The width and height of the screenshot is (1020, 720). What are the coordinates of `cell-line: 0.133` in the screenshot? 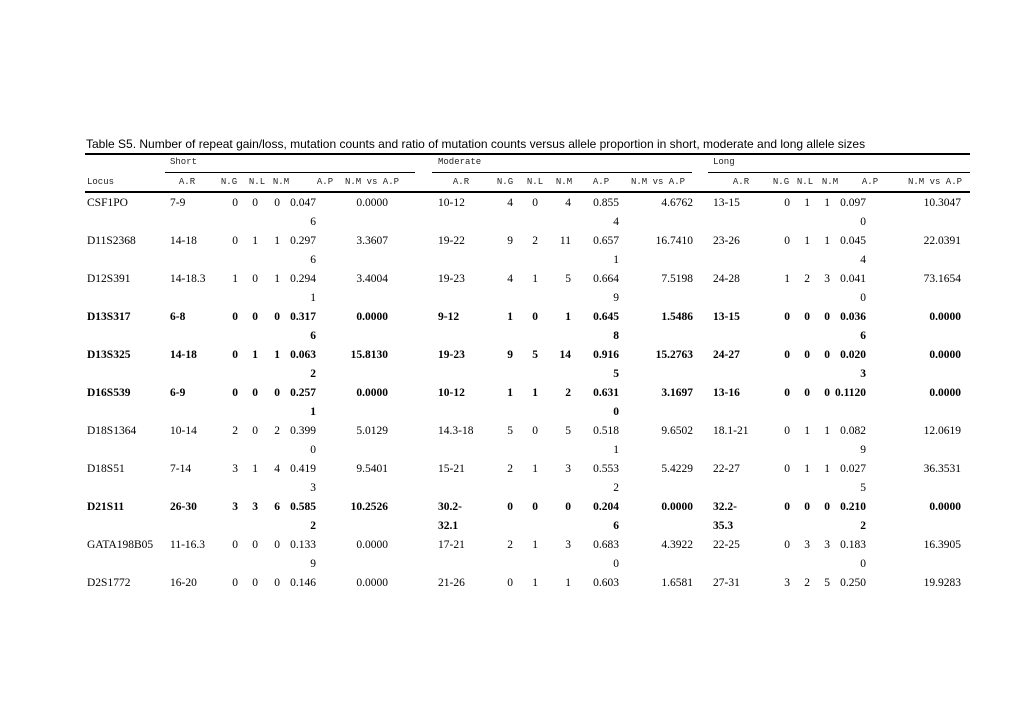 It's located at (303, 545).